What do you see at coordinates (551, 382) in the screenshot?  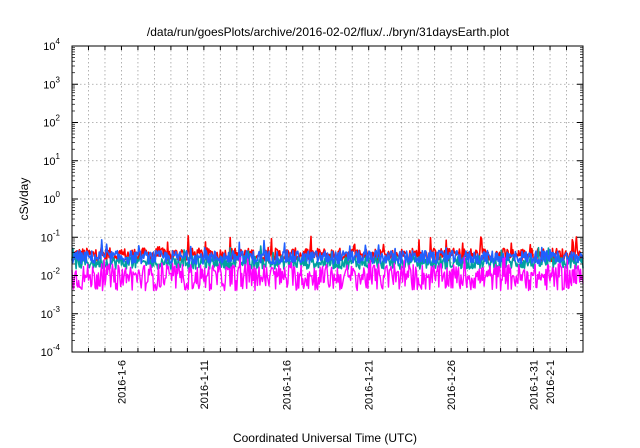 I see `x-tick-label: 2016-2-1` at bounding box center [551, 382].